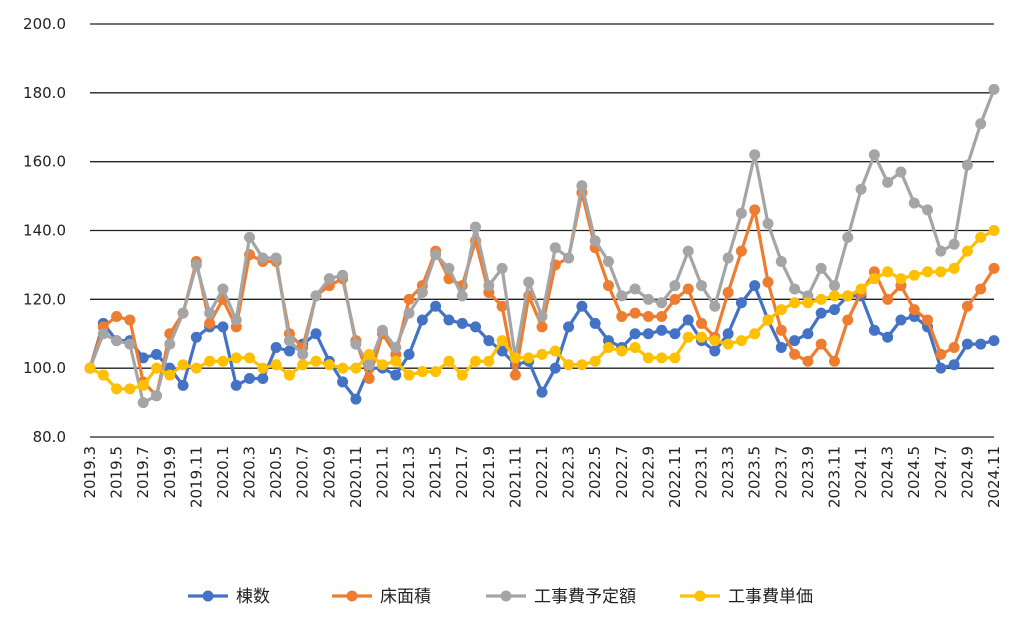 The width and height of the screenshot is (1024, 625). Describe the element at coordinates (914, 472) in the screenshot. I see `x-tick-label: 2024.5` at that location.